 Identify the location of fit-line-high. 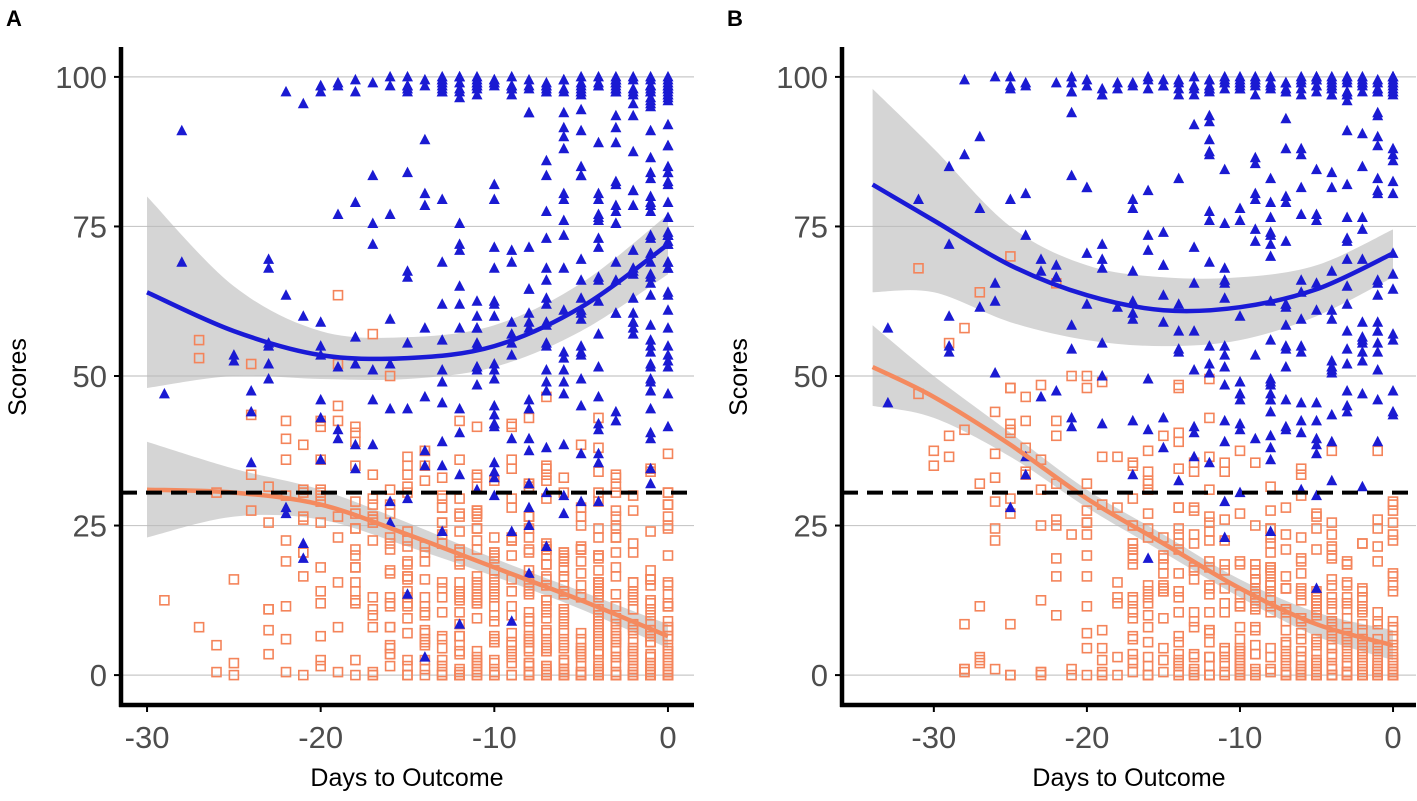
(408, 302).